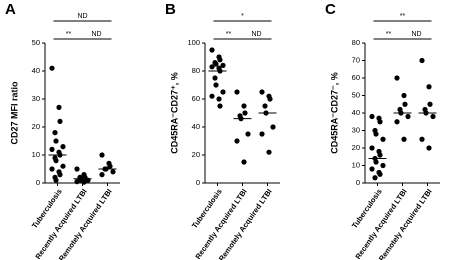 The image size is (474, 260). What do you see at coordinates (170, 9) in the screenshot?
I see `panel-label: B` at bounding box center [170, 9].